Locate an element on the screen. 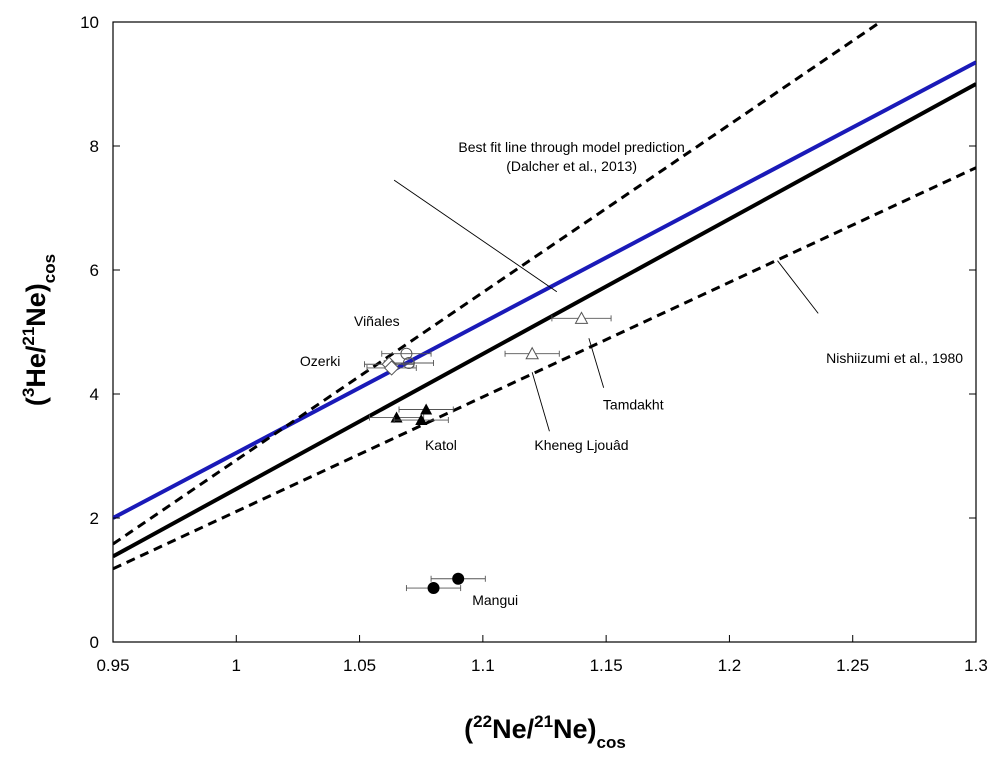  points-layer is located at coordinates (488, 453).